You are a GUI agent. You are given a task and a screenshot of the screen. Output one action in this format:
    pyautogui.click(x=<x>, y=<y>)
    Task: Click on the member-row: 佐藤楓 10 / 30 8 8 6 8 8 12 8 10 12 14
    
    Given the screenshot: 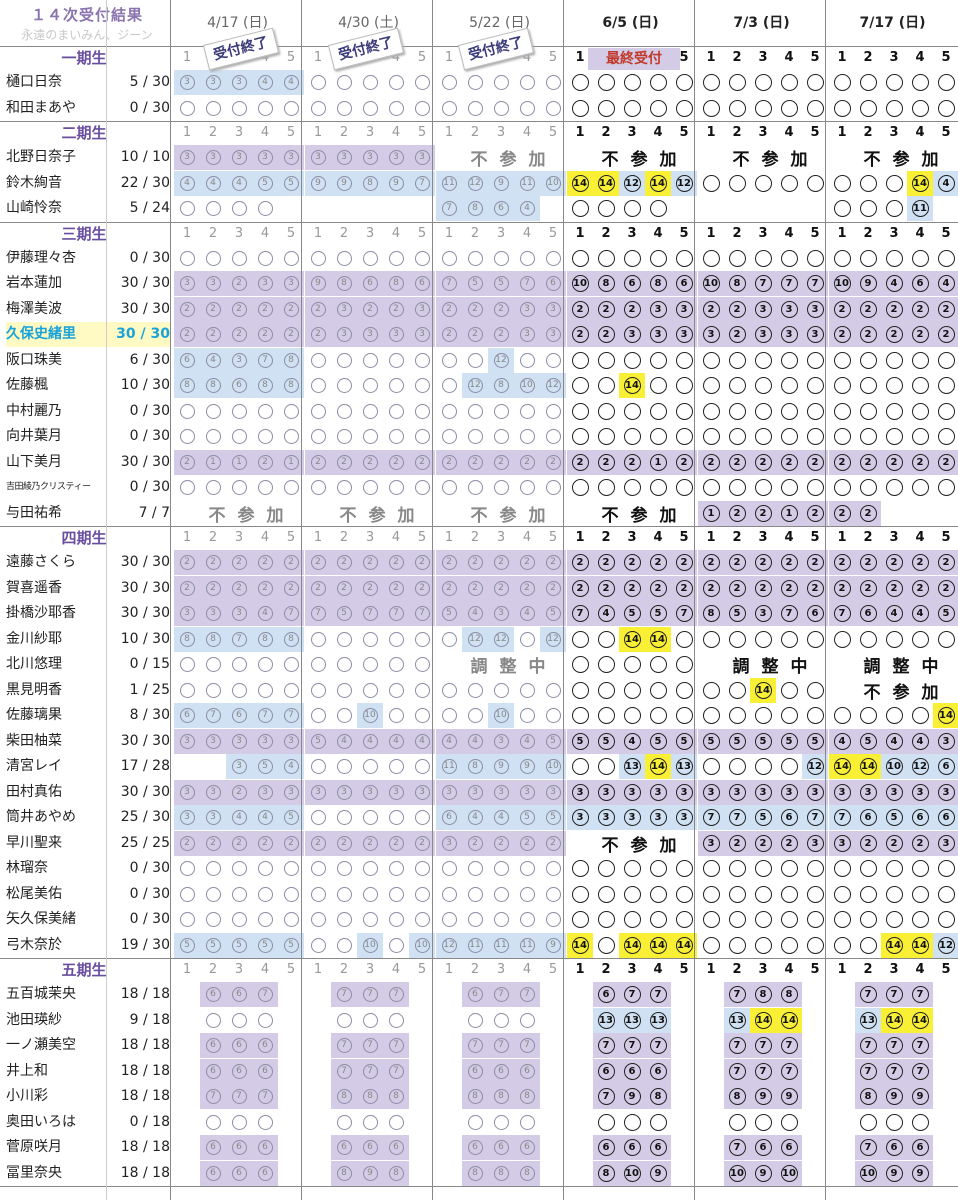 What is the action you would take?
    pyautogui.click(x=479, y=386)
    